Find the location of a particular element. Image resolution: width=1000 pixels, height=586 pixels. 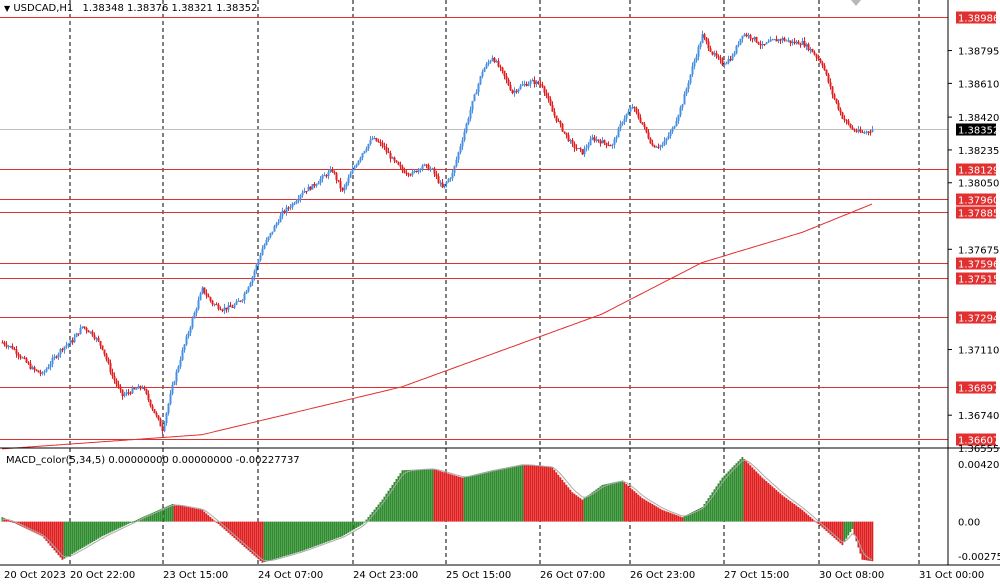

chart-shift-icon is located at coordinates (856, 3).